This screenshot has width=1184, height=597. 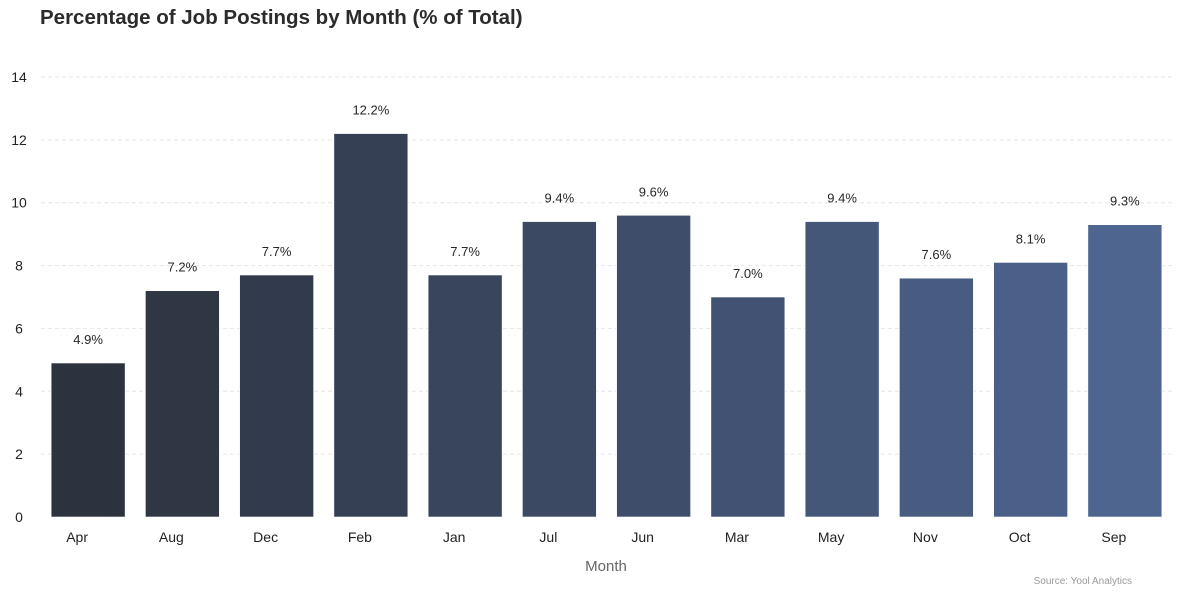 What do you see at coordinates (183, 267) in the screenshot?
I see `data-label-aug: 7.2%` at bounding box center [183, 267].